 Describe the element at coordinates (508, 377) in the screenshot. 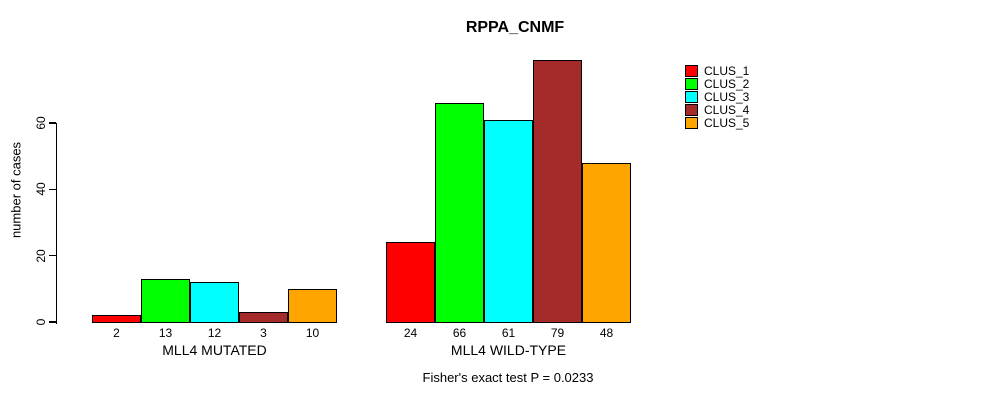

I see `fisher-test-annotation: Fisher's exact test P = 0.0233` at that location.